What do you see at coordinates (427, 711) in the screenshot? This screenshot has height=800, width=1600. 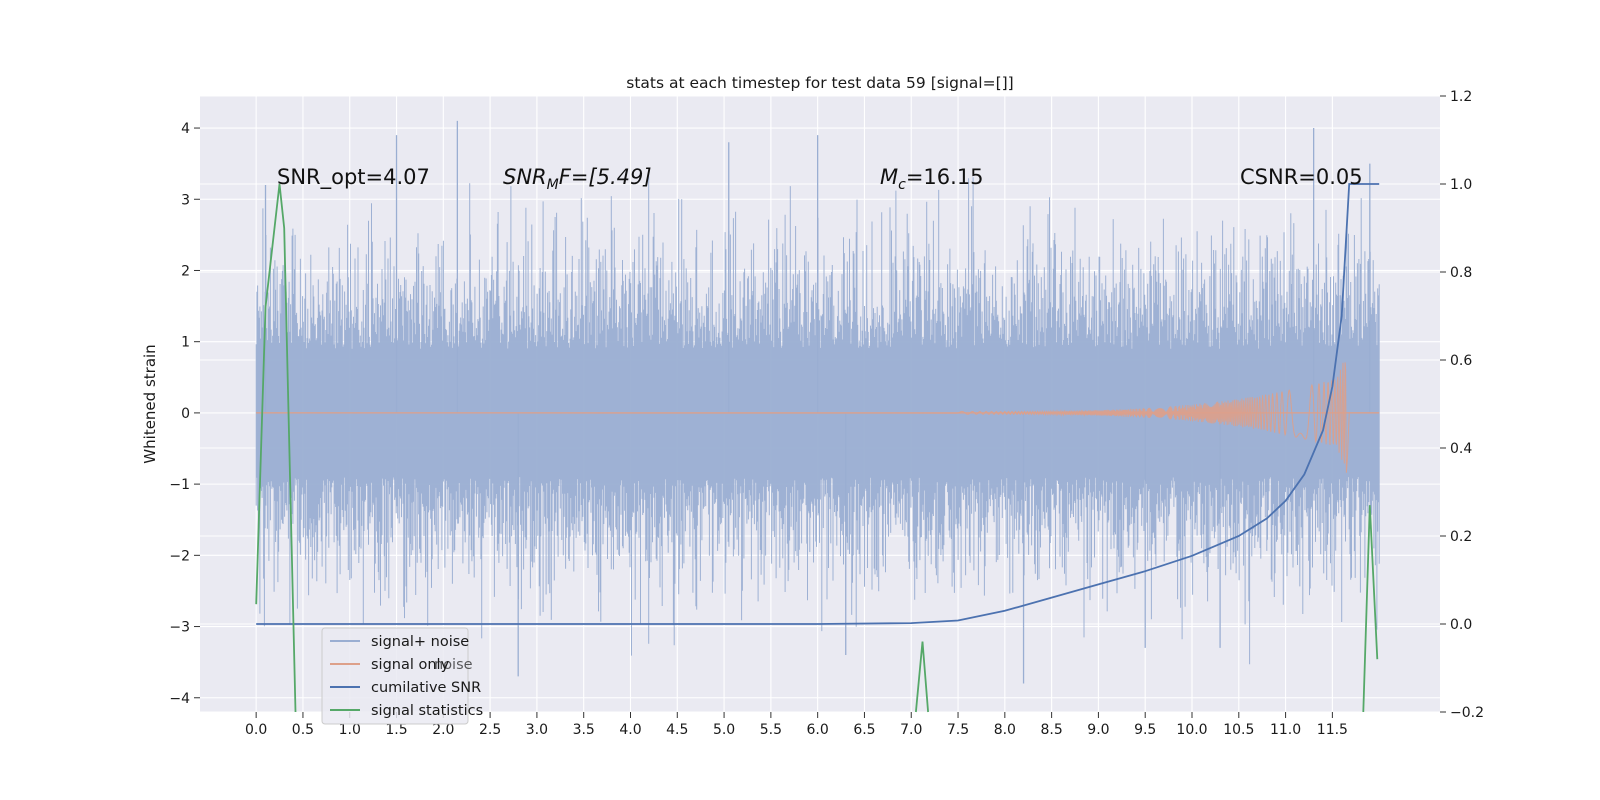 I see `legend-label-signal-statistics: signal statistics` at bounding box center [427, 711].